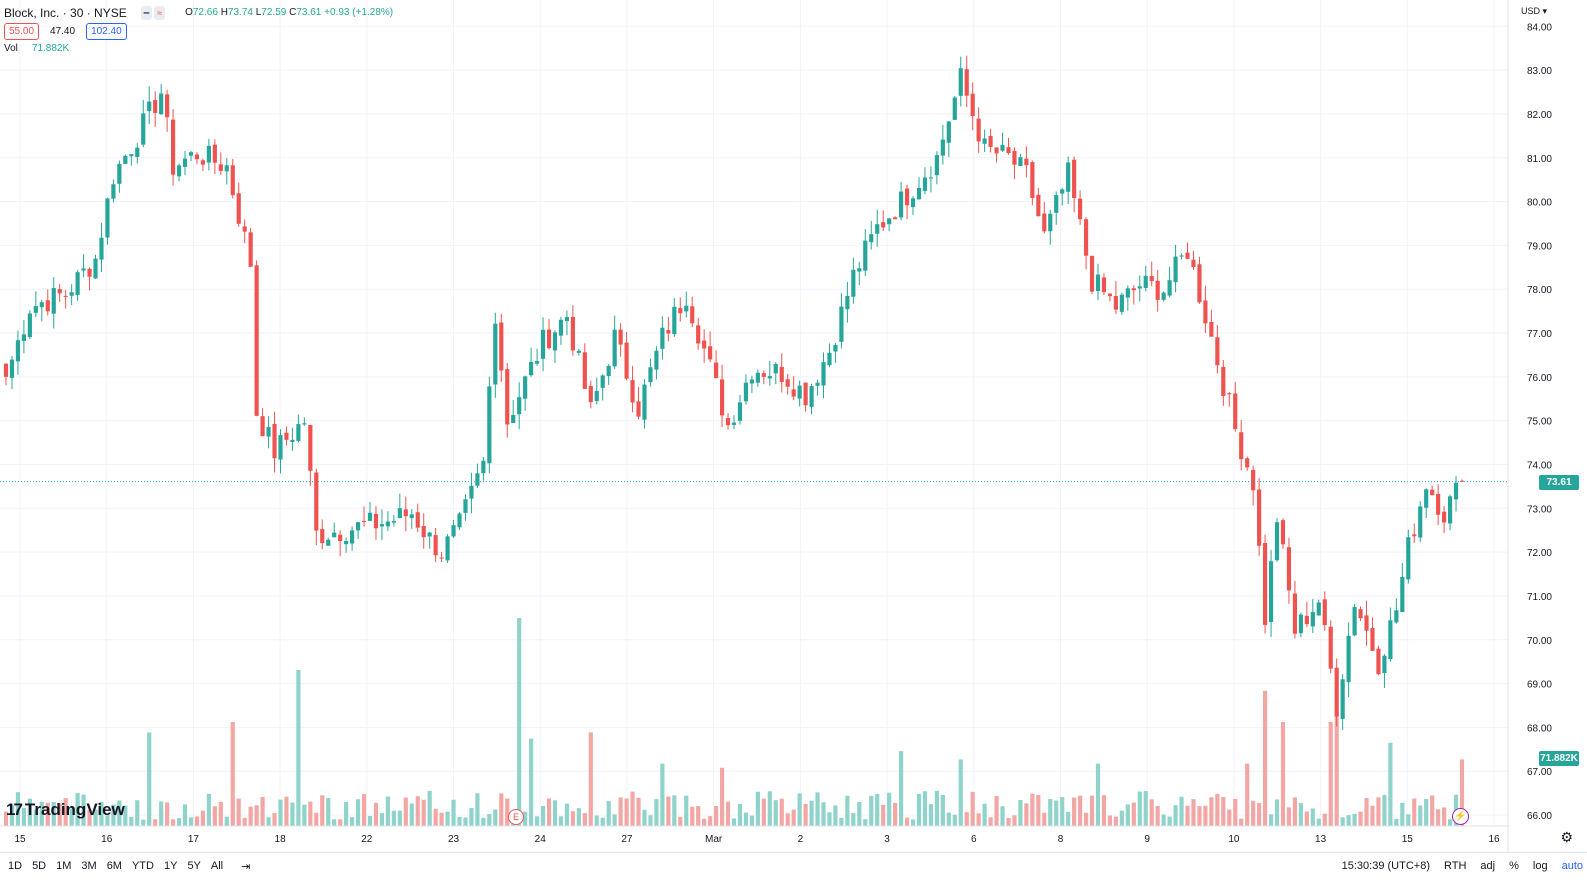  What do you see at coordinates (15, 866) in the screenshot?
I see `range-button-1d: 1D` at bounding box center [15, 866].